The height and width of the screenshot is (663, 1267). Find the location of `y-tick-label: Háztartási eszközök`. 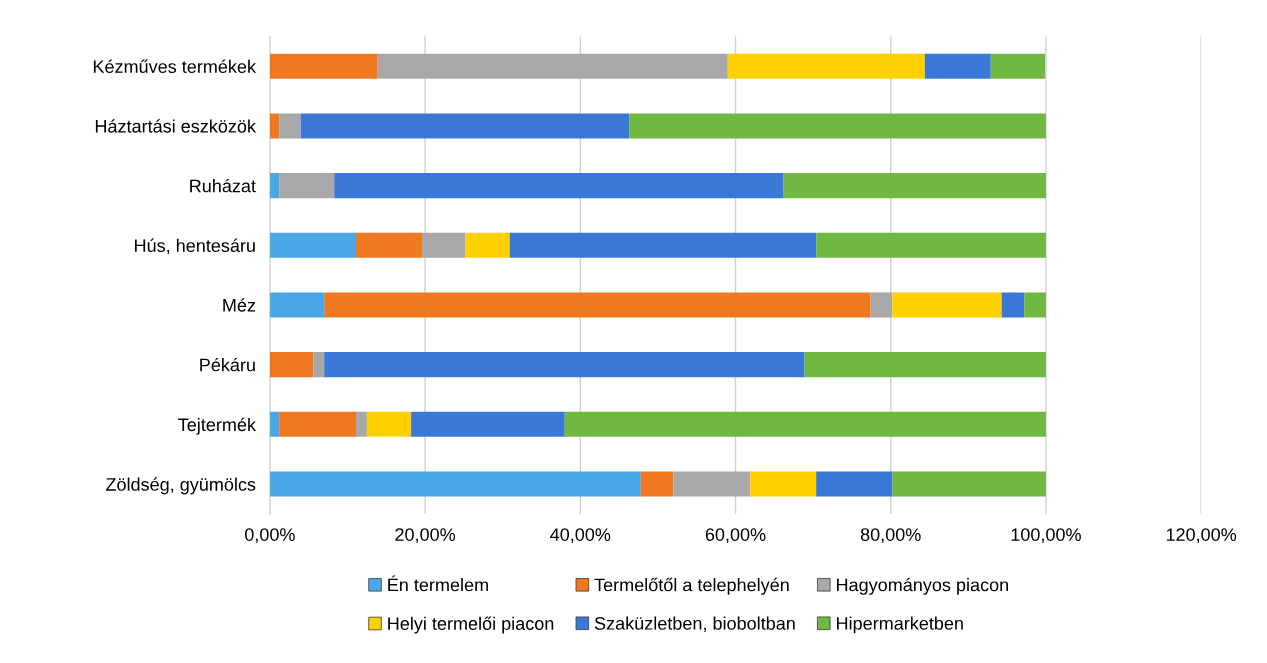

y-tick-label: Háztartási eszközök is located at coordinates (176, 126).